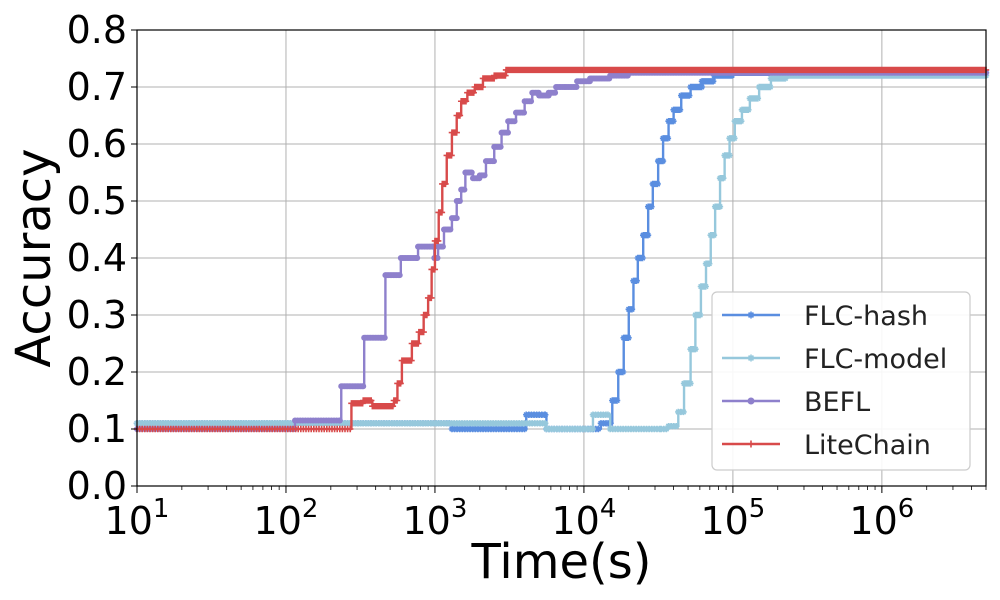 This screenshot has height=600, width=1000. Describe the element at coordinates (751, 401) in the screenshot. I see `legend-marker-befl` at that location.